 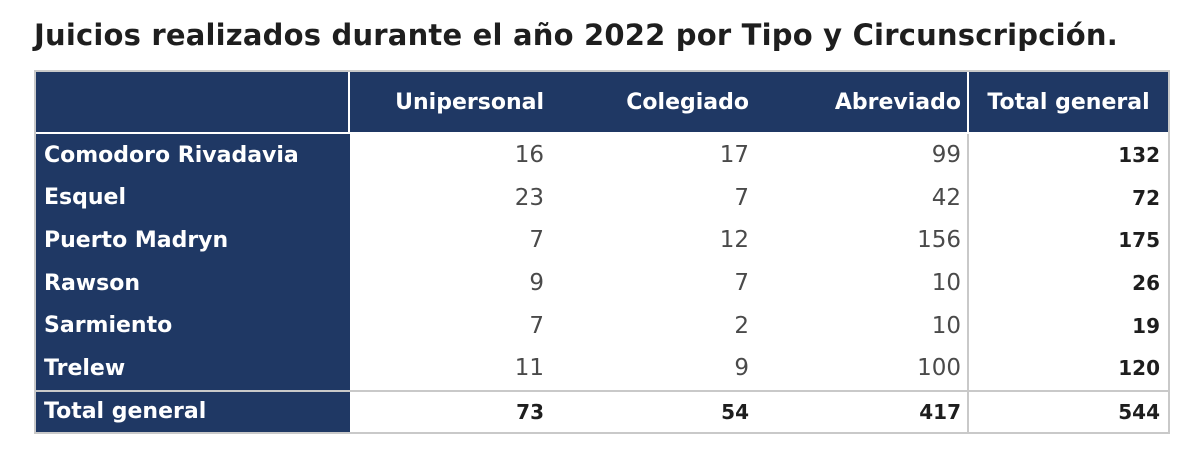 What do you see at coordinates (1067, 240) in the screenshot?
I see `cell-total: 175` at bounding box center [1067, 240].